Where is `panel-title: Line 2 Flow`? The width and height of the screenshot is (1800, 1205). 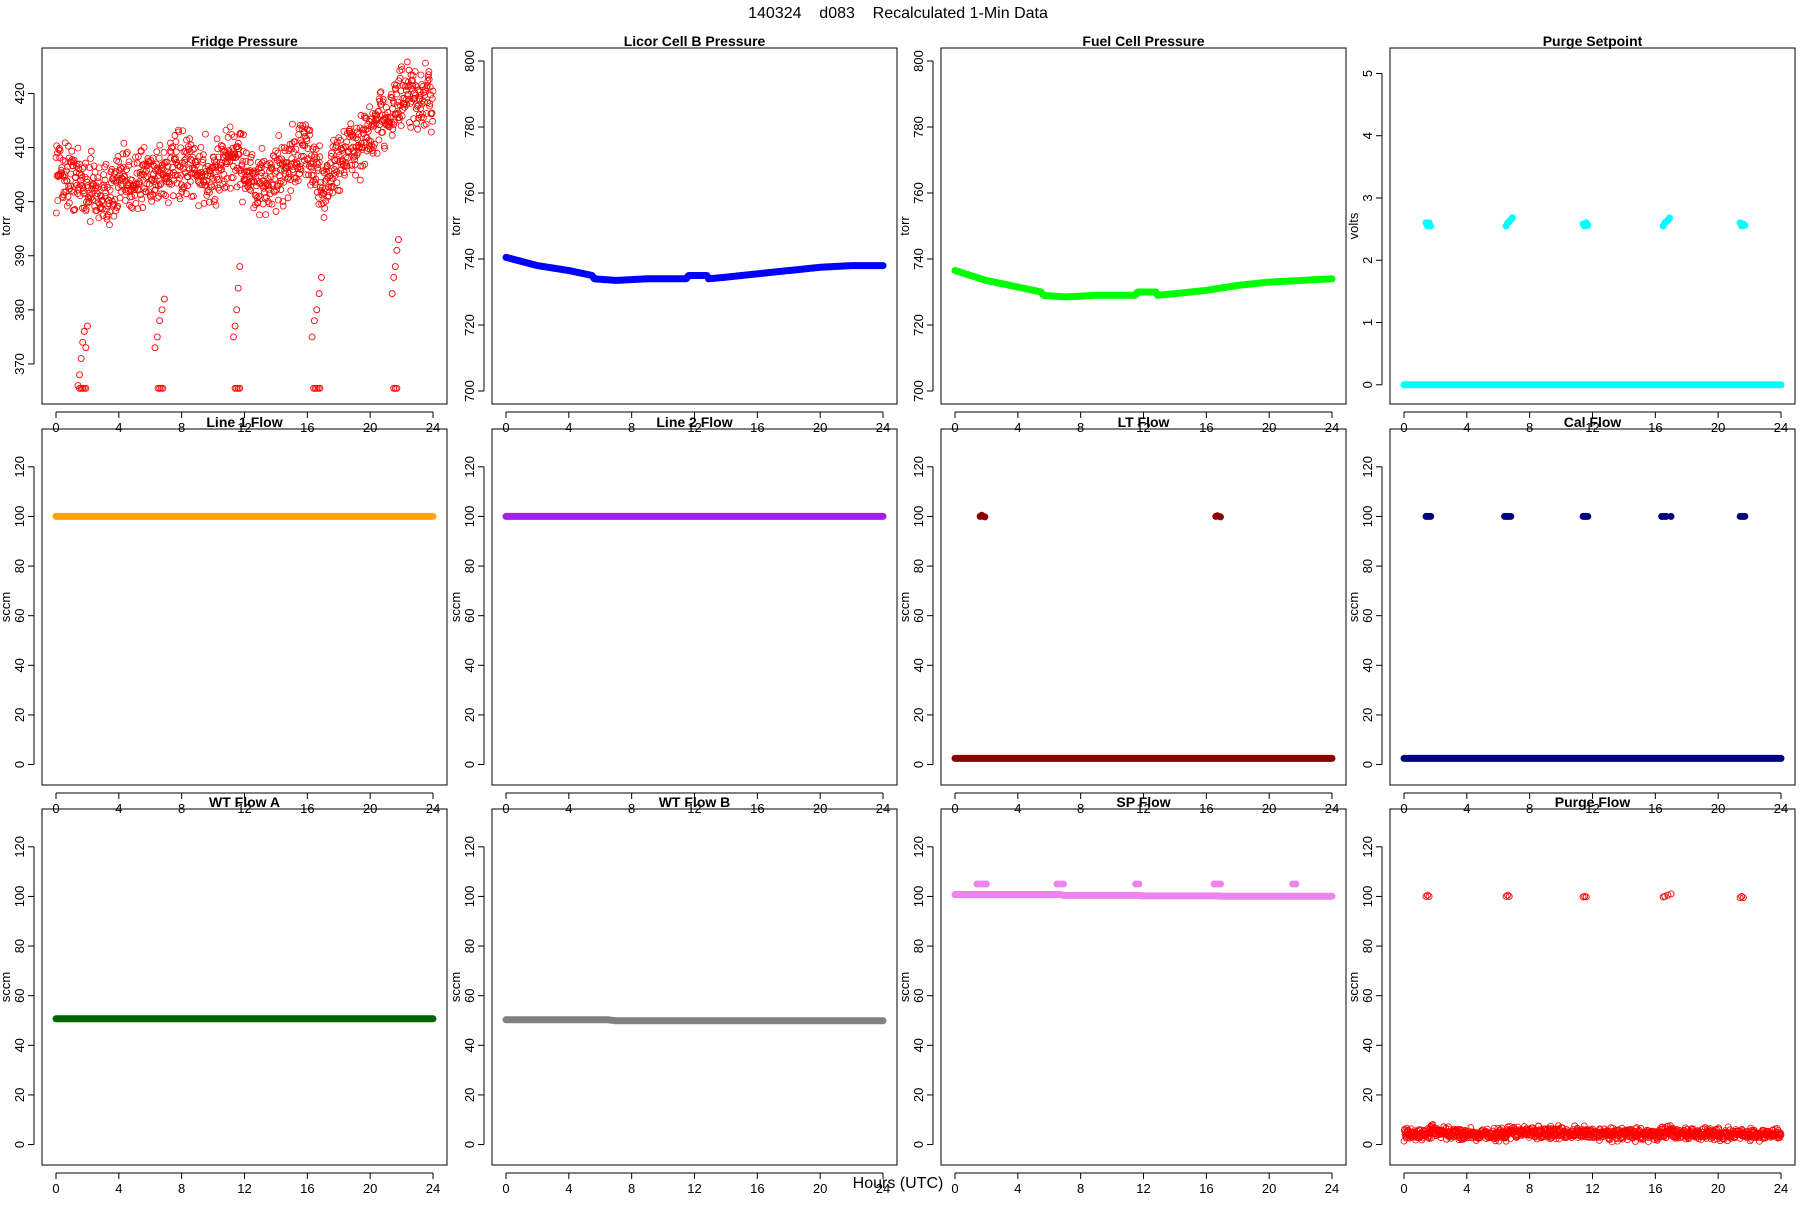 panel-title: Line 2 Flow is located at coordinates (694, 422).